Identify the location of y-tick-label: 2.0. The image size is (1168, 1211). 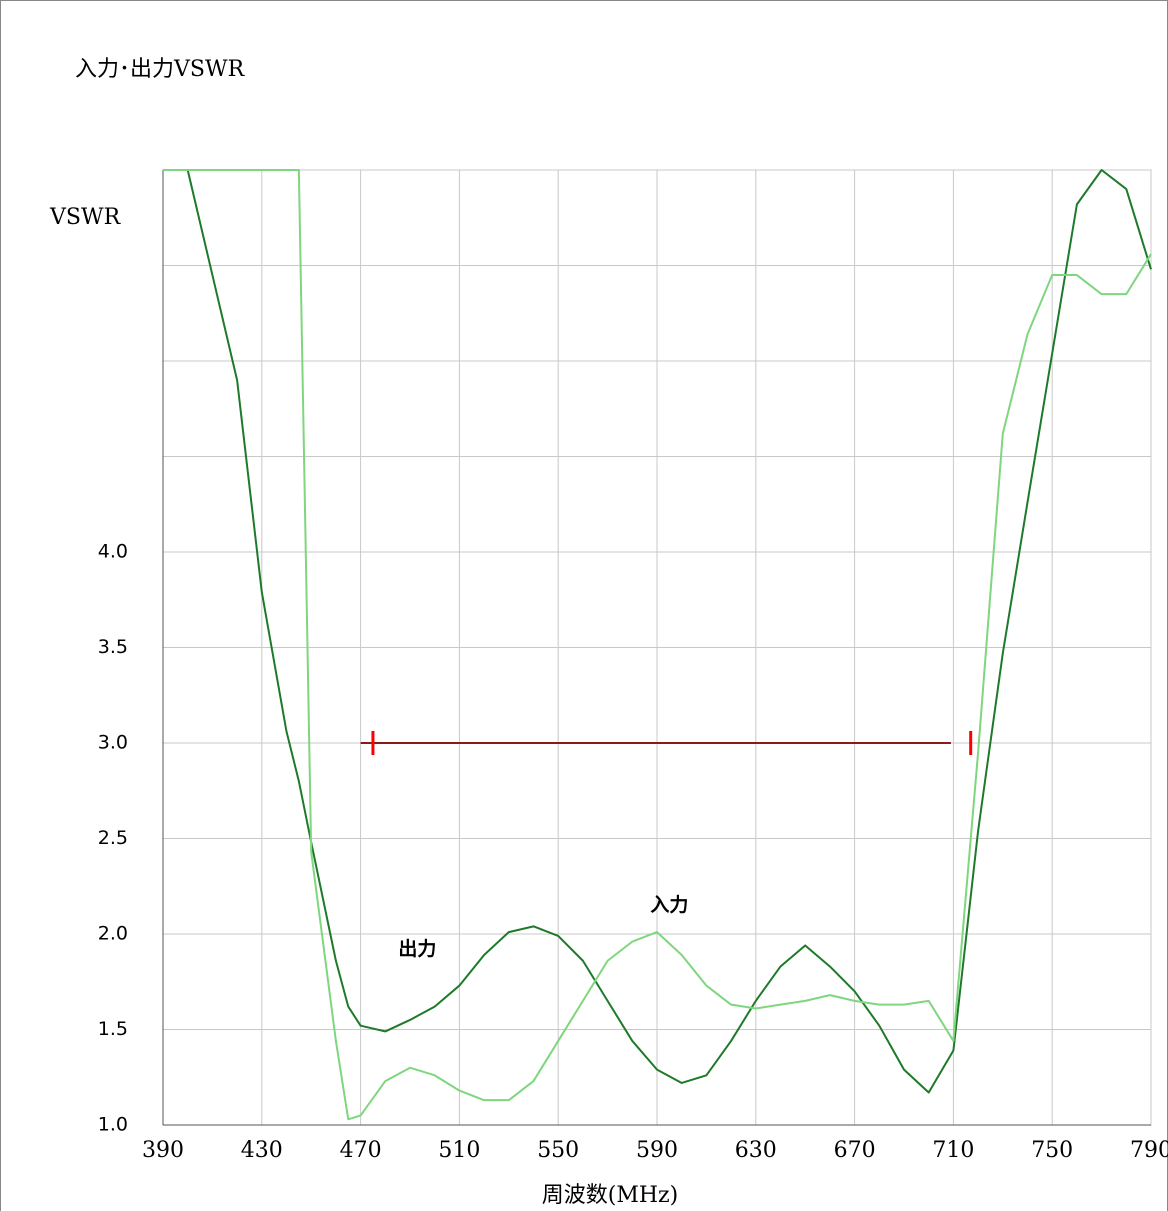
(113, 934).